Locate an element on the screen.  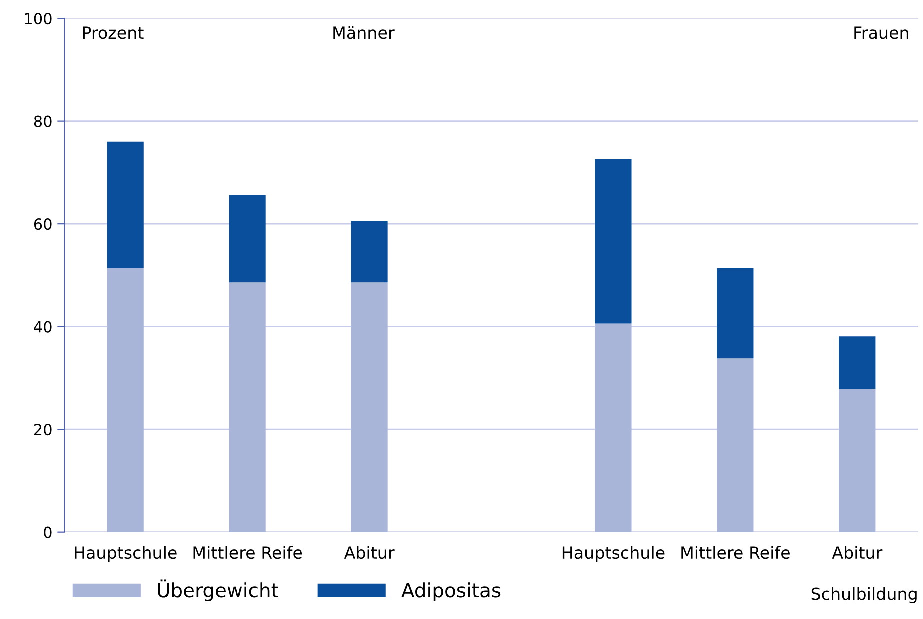
y-tick-label: 80 is located at coordinates (43, 122).